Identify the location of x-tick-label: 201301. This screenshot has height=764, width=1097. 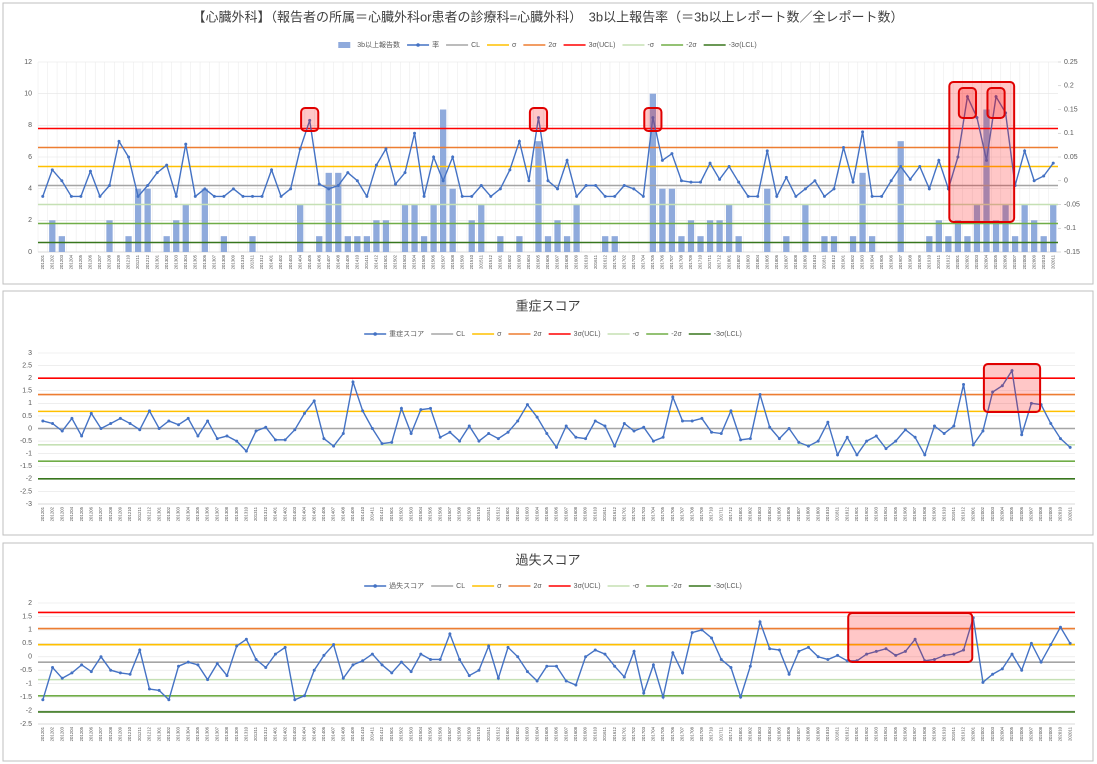
(158, 513).